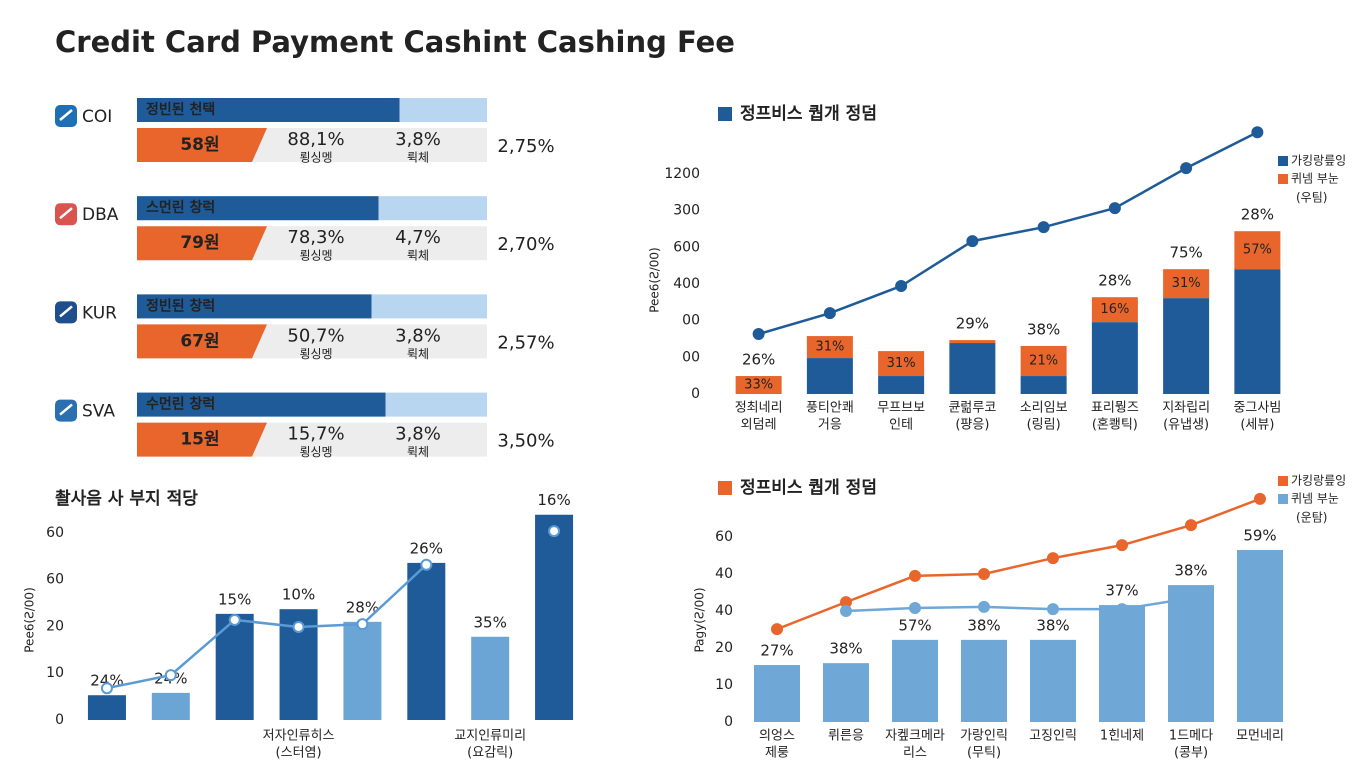 This screenshot has width=1365, height=768. What do you see at coordinates (315, 434) in the screenshot?
I see `share: 15,7%` at bounding box center [315, 434].